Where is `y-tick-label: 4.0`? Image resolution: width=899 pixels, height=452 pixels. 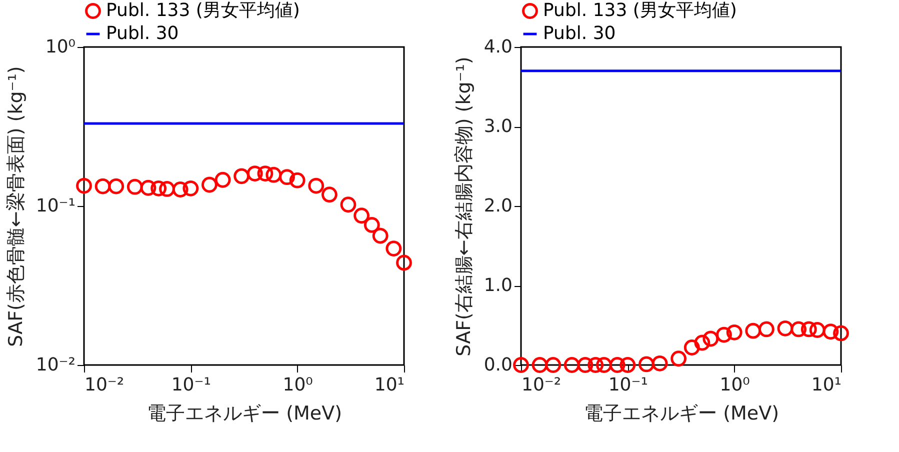
y-tick-label: 4.0 is located at coordinates (498, 47).